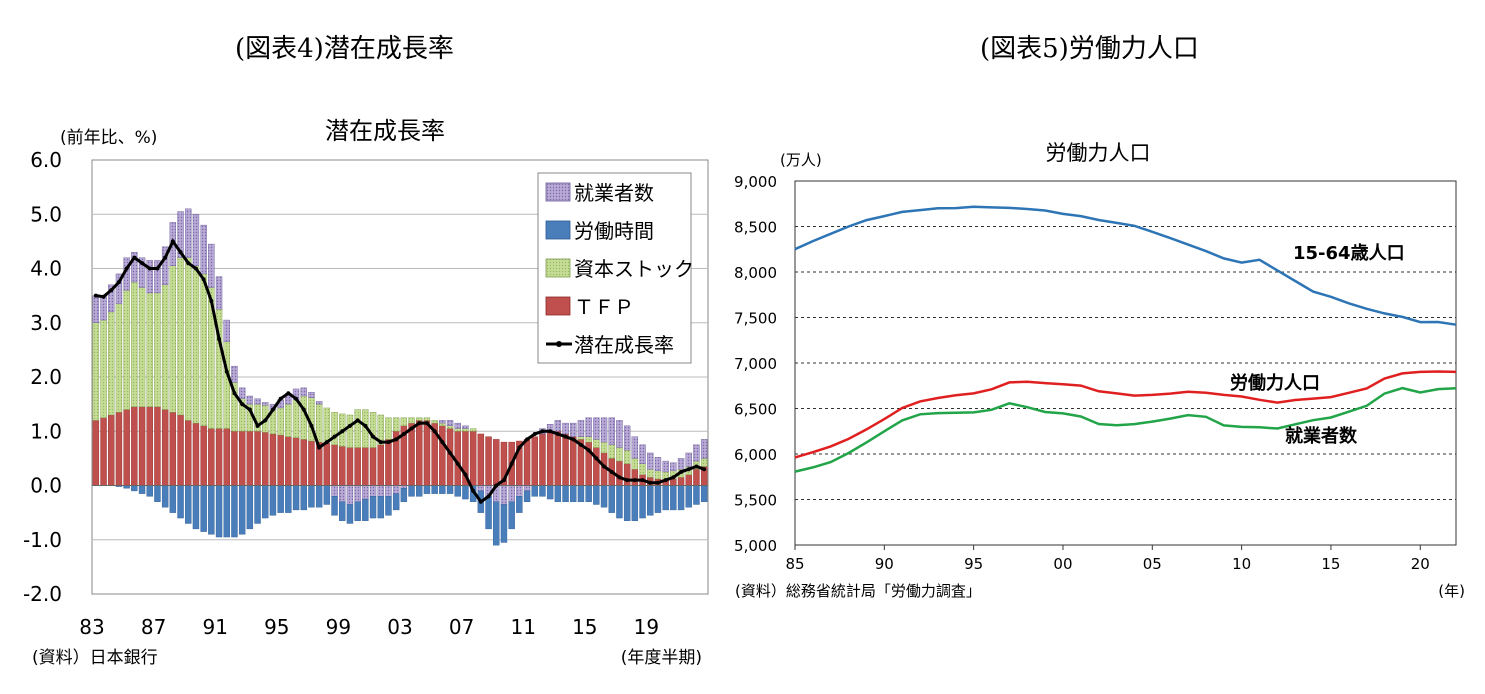  Describe the element at coordinates (1321, 436) in the screenshot. I see `series-label: 就業者数` at that location.